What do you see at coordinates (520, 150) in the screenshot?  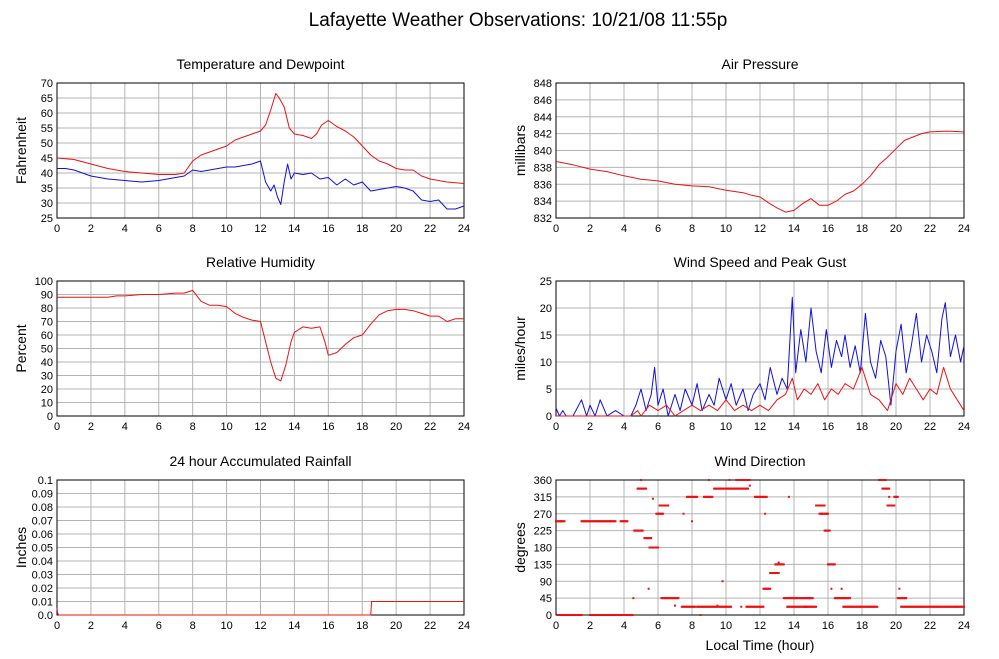 I see `y-axis-label: millibars` at bounding box center [520, 150].